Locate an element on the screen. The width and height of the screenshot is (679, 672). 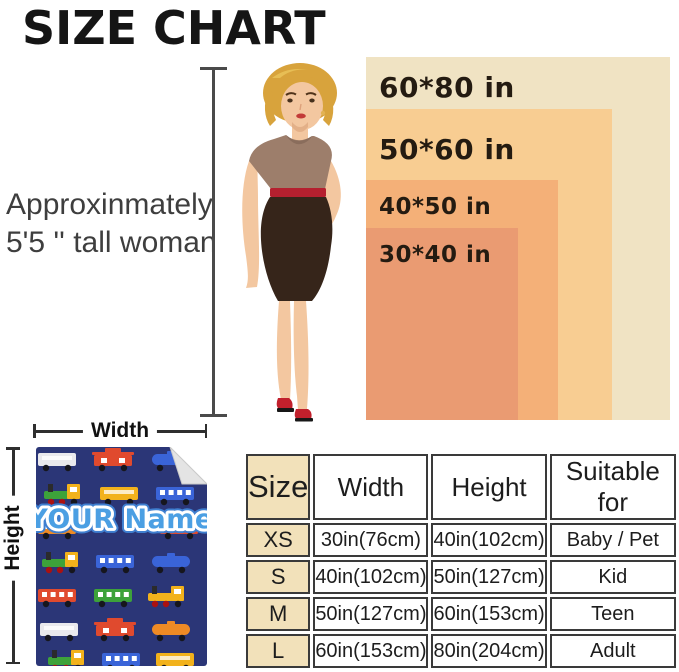
woman-shoe-right is located at coordinates (303, 414).